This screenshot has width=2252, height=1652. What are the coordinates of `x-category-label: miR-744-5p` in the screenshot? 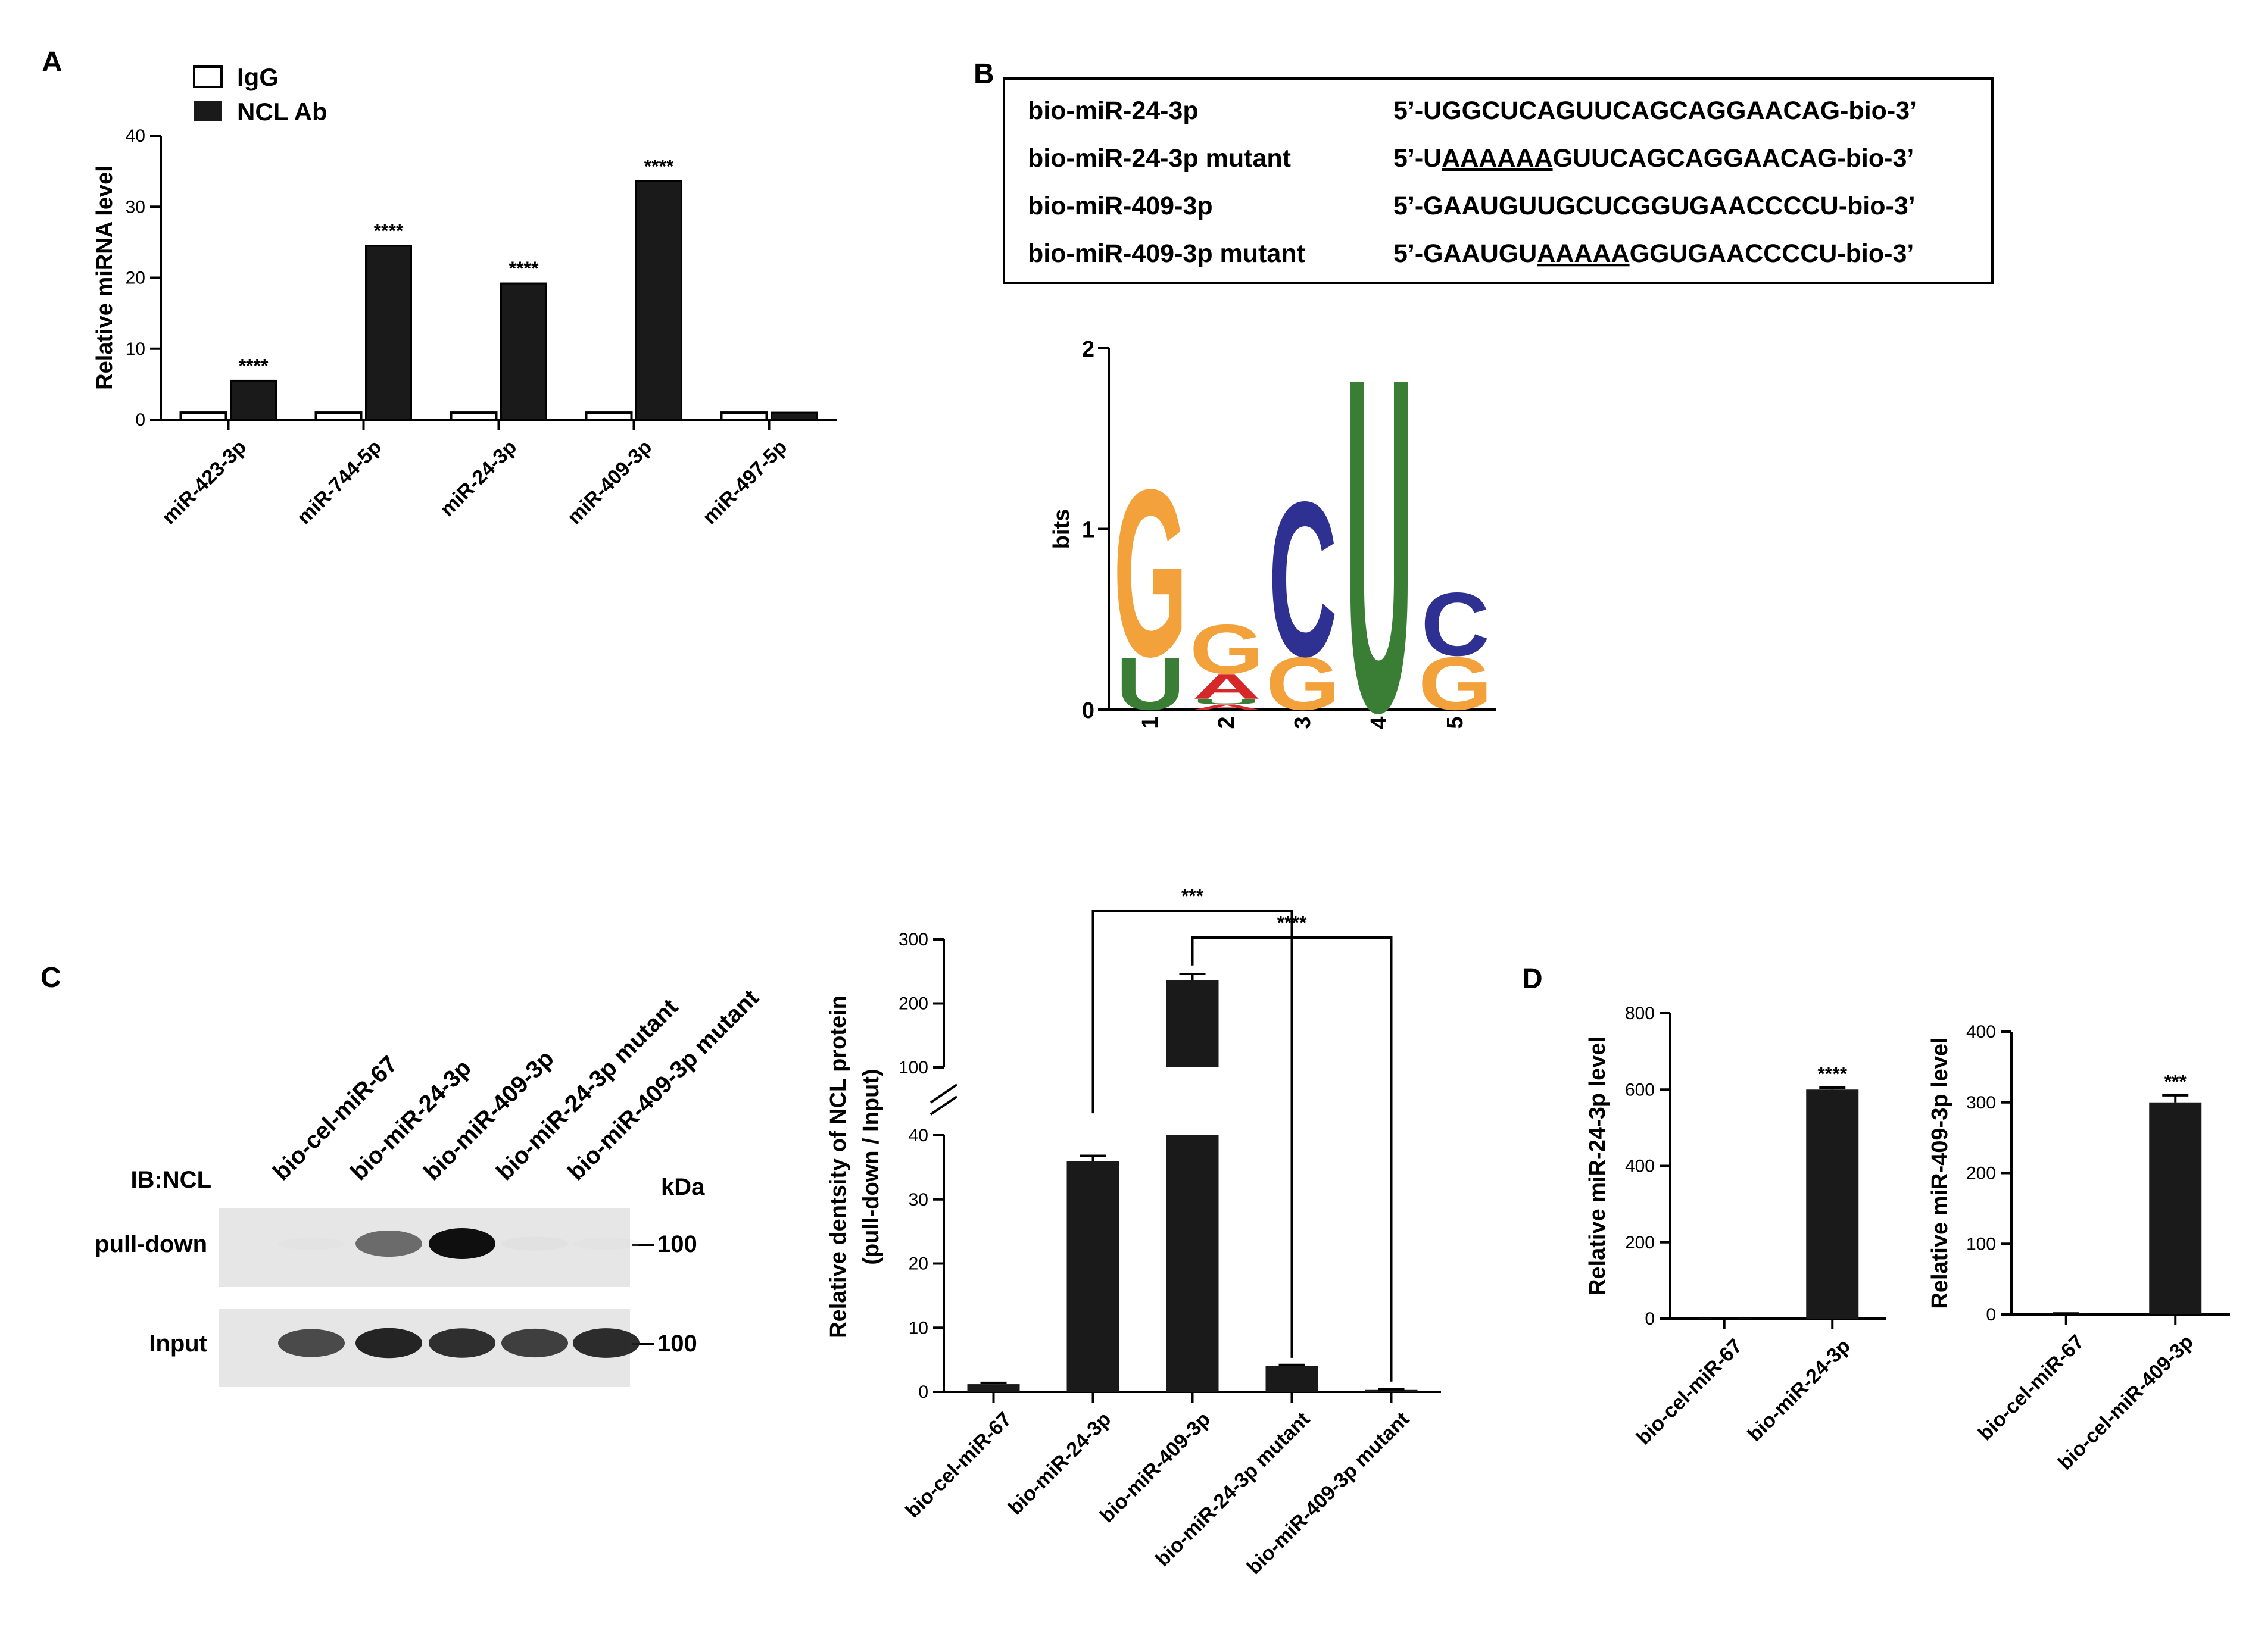 It's located at (339, 482).